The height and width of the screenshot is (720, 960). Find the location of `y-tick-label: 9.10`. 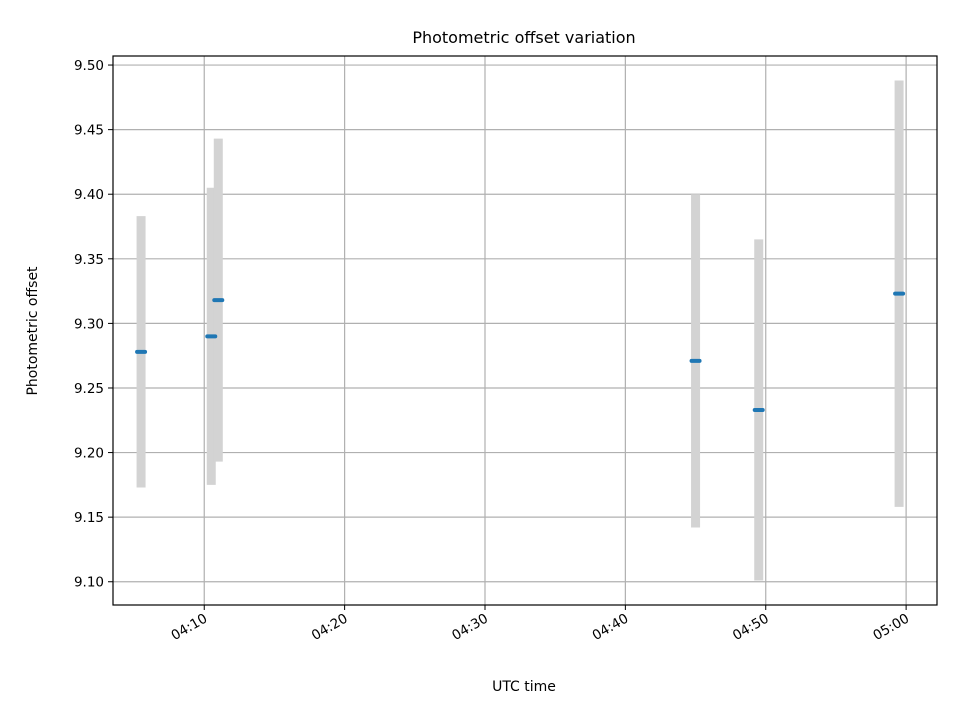

y-tick-label: 9.10 is located at coordinates (89, 583).